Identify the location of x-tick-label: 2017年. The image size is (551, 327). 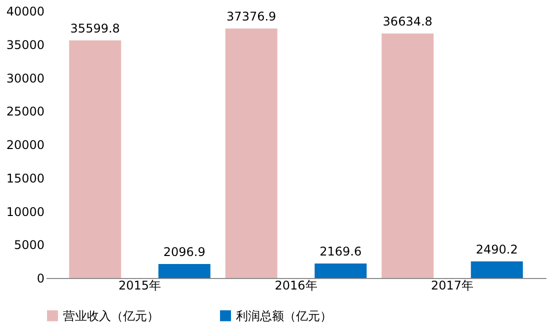
(452, 285).